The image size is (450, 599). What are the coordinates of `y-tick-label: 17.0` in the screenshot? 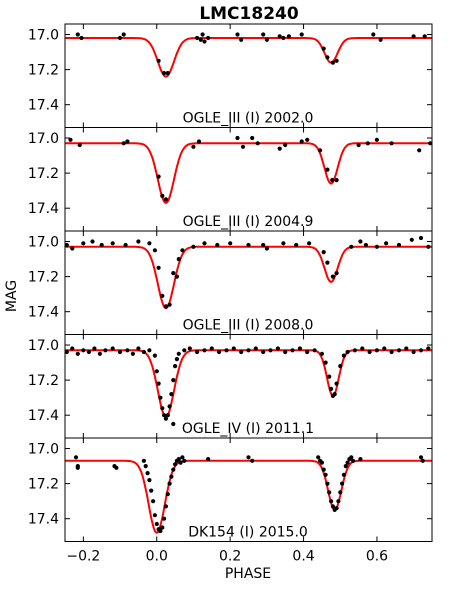 It's located at (43, 450).